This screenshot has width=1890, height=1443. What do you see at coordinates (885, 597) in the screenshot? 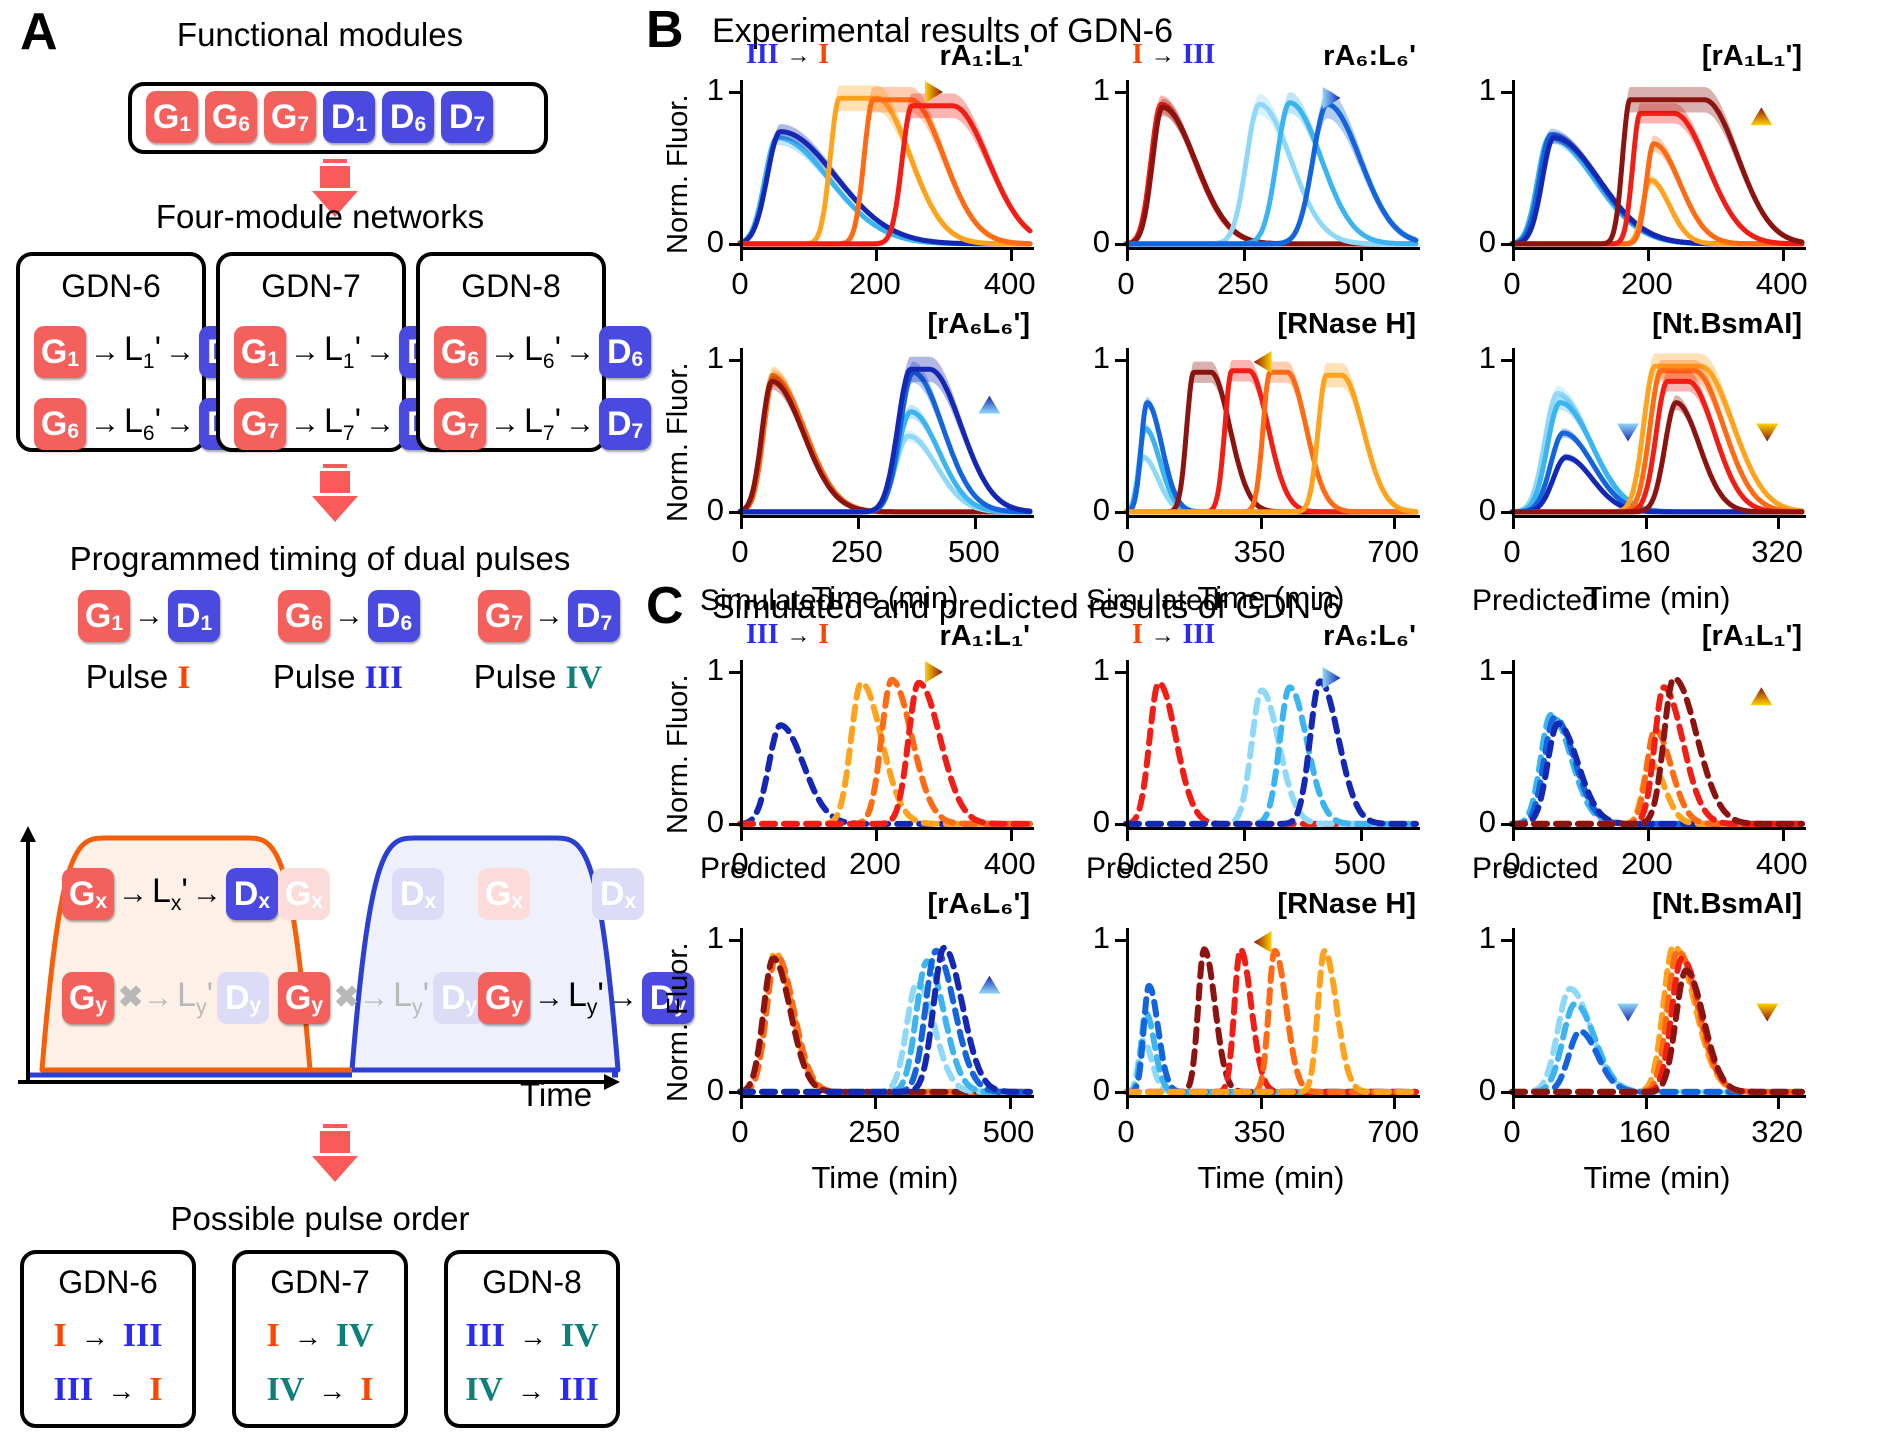
I see `x-axis-label-B4: Time (min)` at bounding box center [885, 597].